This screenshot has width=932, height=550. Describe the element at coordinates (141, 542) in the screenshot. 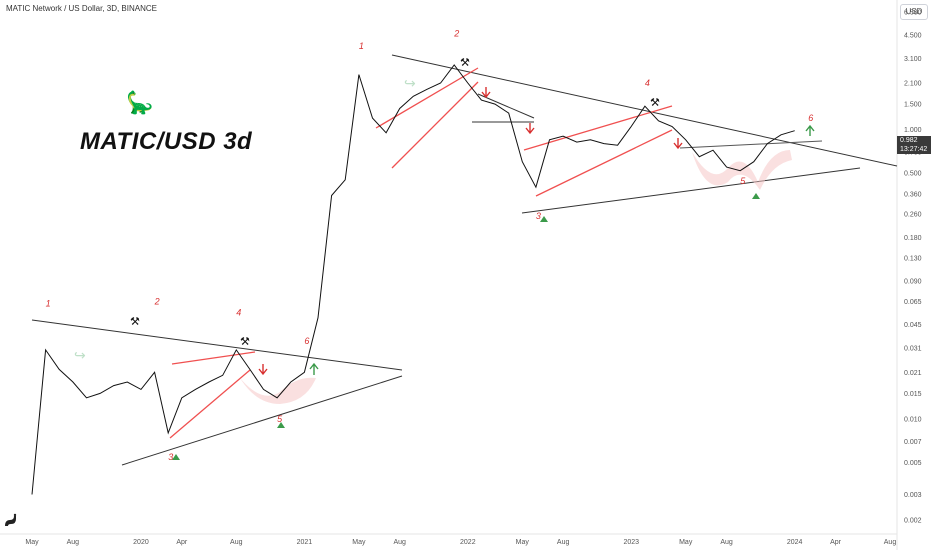

I see `x-tick-label: 2020` at that location.